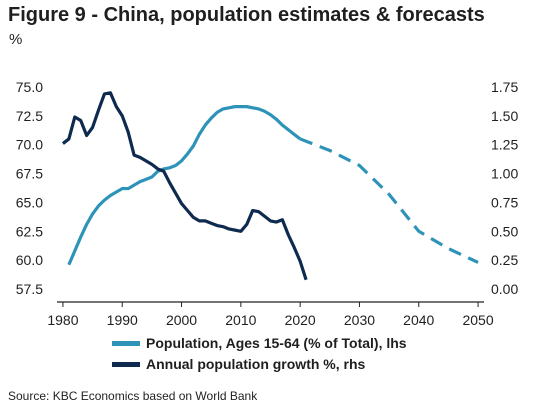 The width and height of the screenshot is (540, 417). I want to click on legend-item-working-age: Population, Ages 15-64 (% of Total), lhs, so click(259, 343).